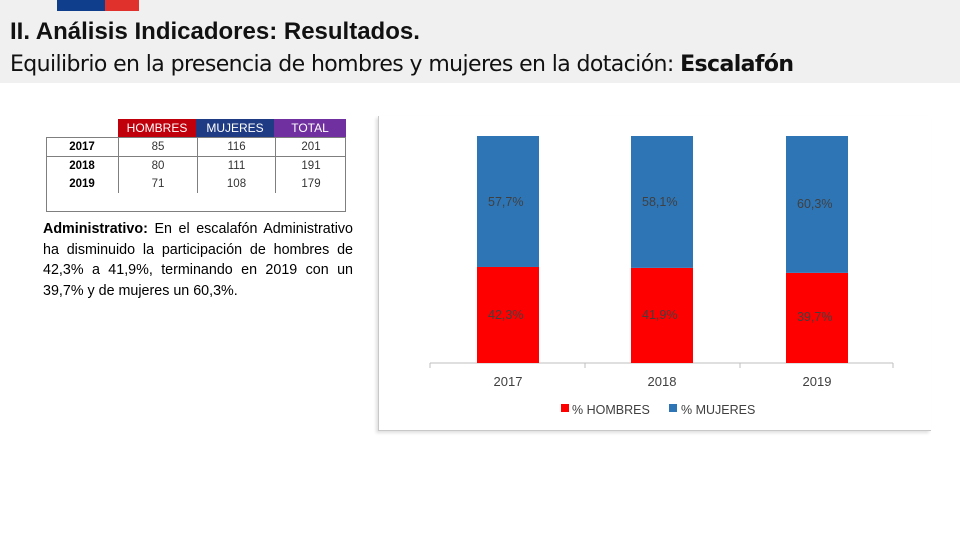  What do you see at coordinates (817, 381) in the screenshot?
I see `x-tick-label: 2019` at bounding box center [817, 381].